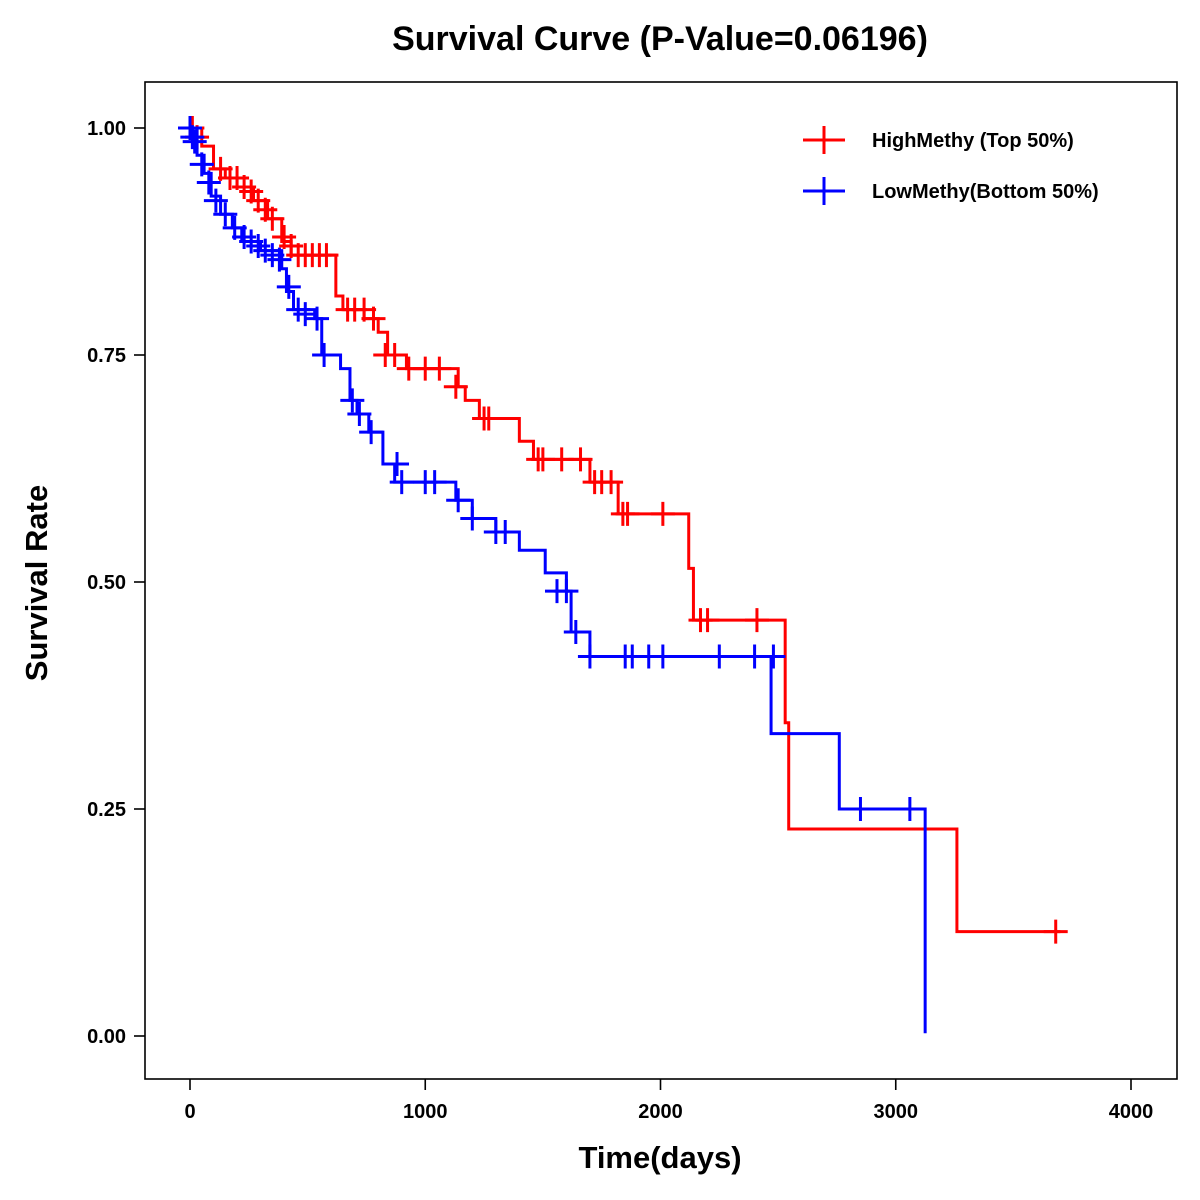 This screenshot has height=1200, width=1200. Describe the element at coordinates (951, 165) in the screenshot. I see `legend: HighMethy (Top 50%) LowMethy(Bottom 50%)` at that location.